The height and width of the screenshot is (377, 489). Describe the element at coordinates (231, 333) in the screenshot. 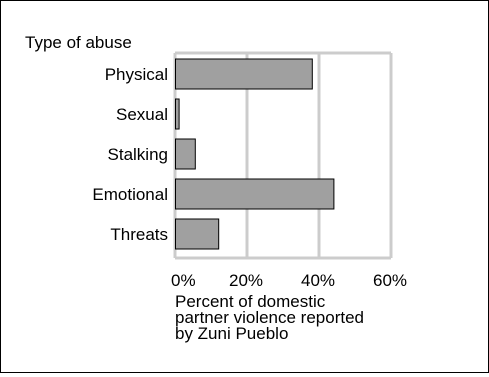

I see `value-axis-label-line-3: by Zuni Pueblo` at that location.